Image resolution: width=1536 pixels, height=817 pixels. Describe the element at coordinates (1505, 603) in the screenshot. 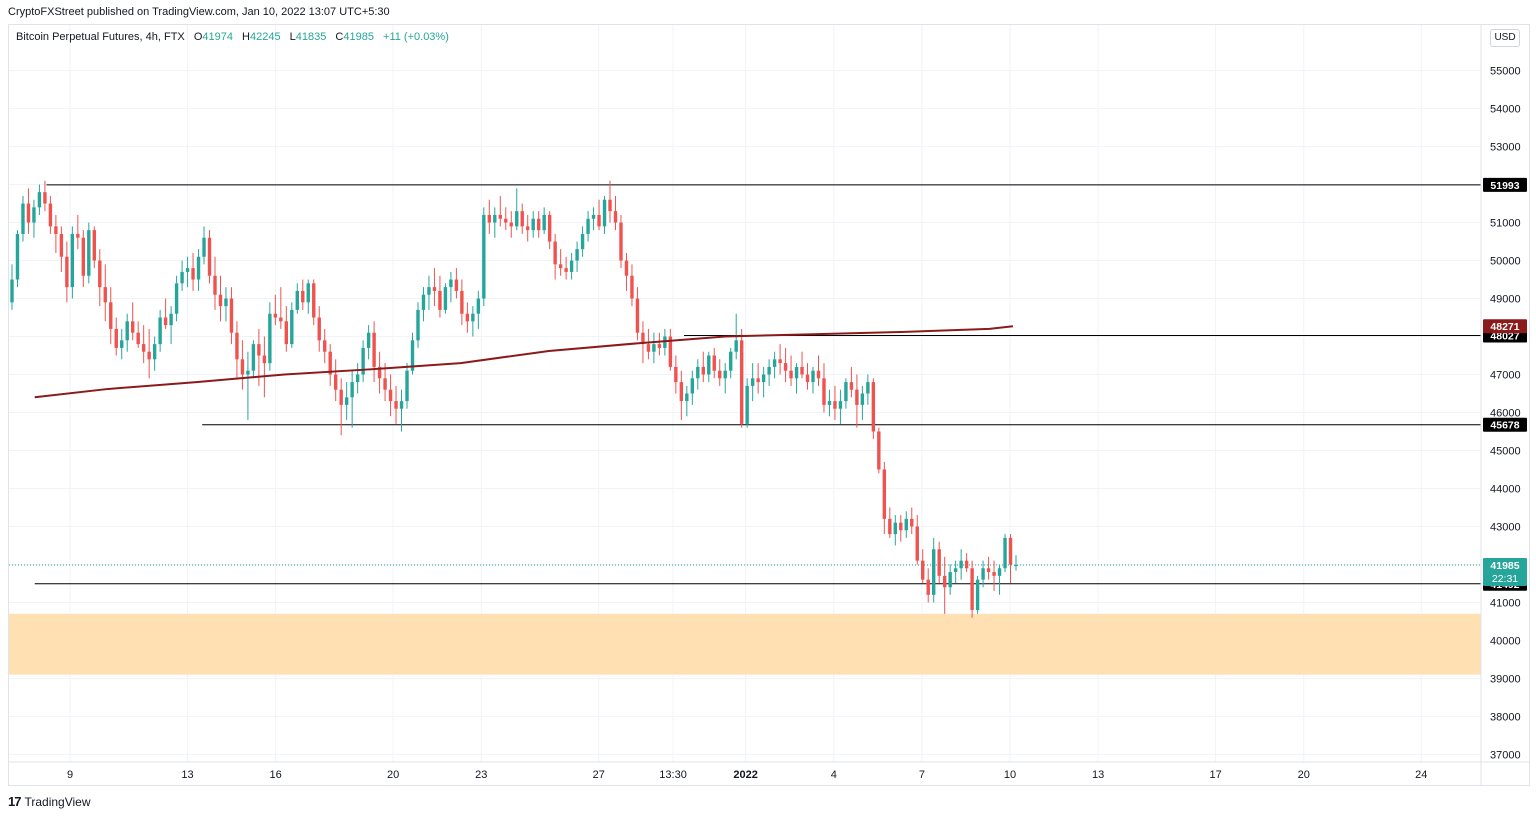

I see `y-tick-label: 41000` at that location.